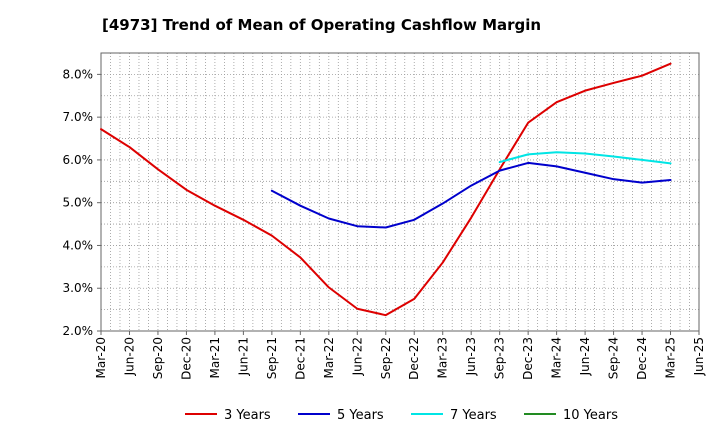  What do you see at coordinates (129, 356) in the screenshot?
I see `x-tick-label: Jun-20` at bounding box center [129, 356].